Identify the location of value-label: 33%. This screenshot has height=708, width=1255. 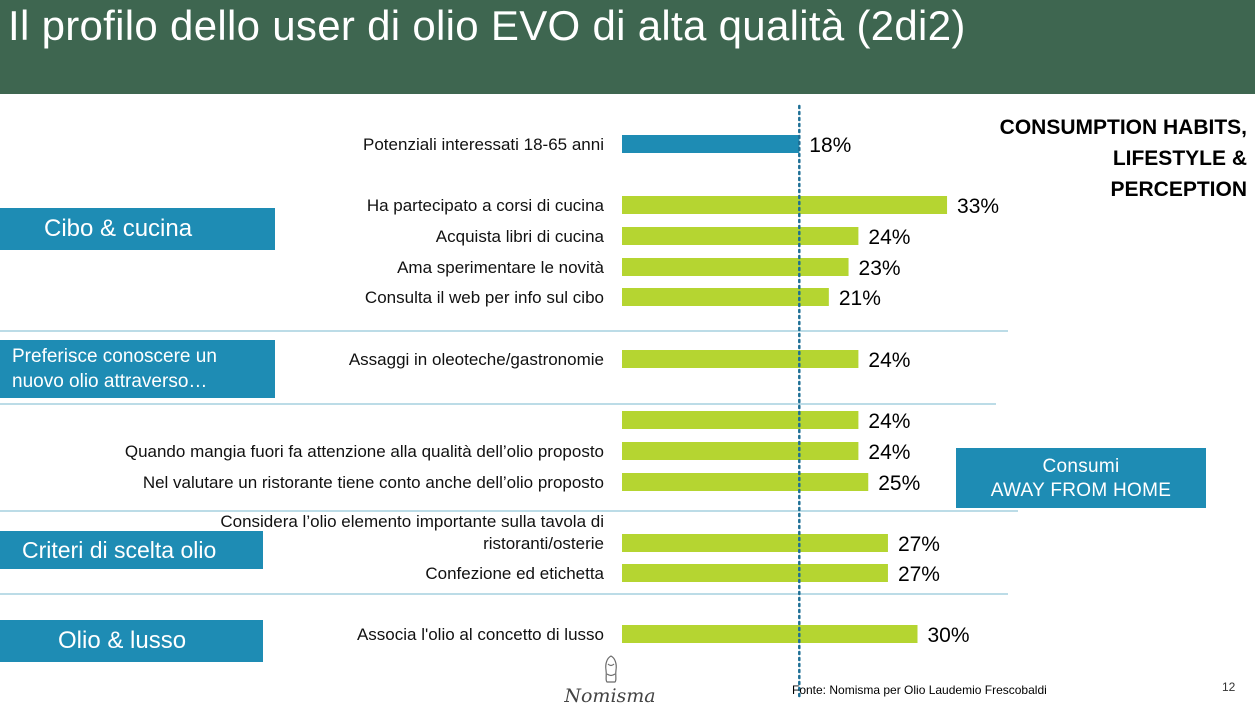
(978, 206).